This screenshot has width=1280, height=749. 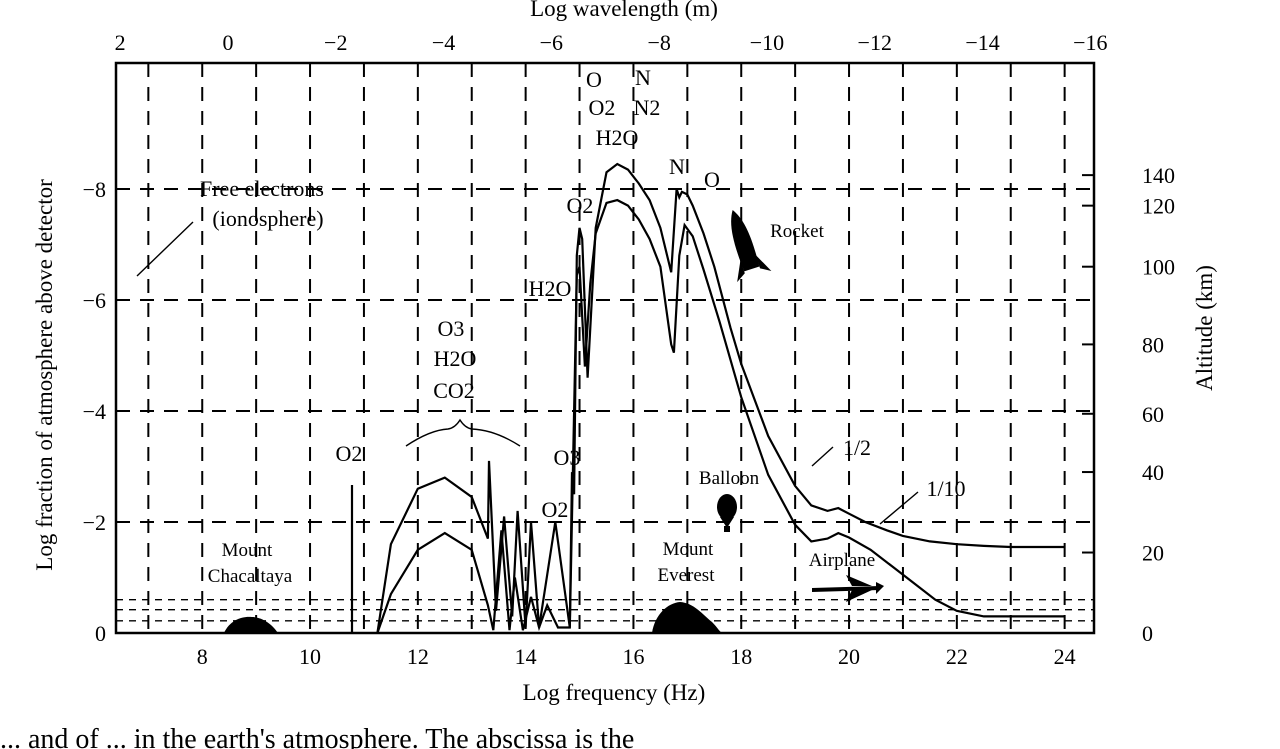 I want to click on y-tick-labels: 0 −2 −4 −6 −8, so click(x=94, y=411).